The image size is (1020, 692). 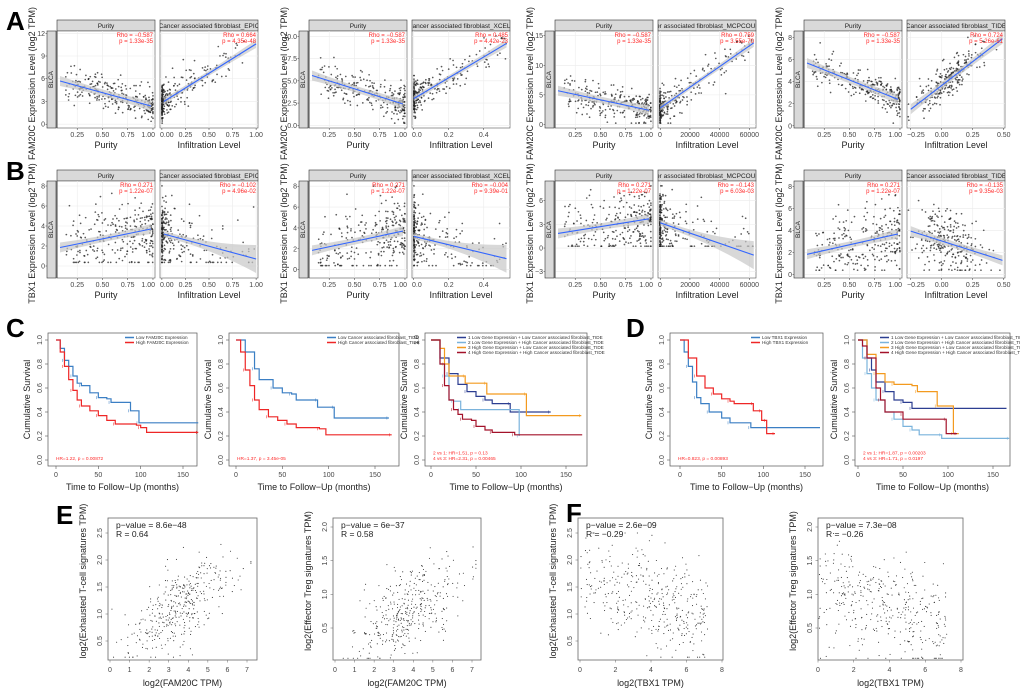 I want to click on y-axis-label: FAM20C Expression Level (log2 TPM), so click(x=530, y=83).